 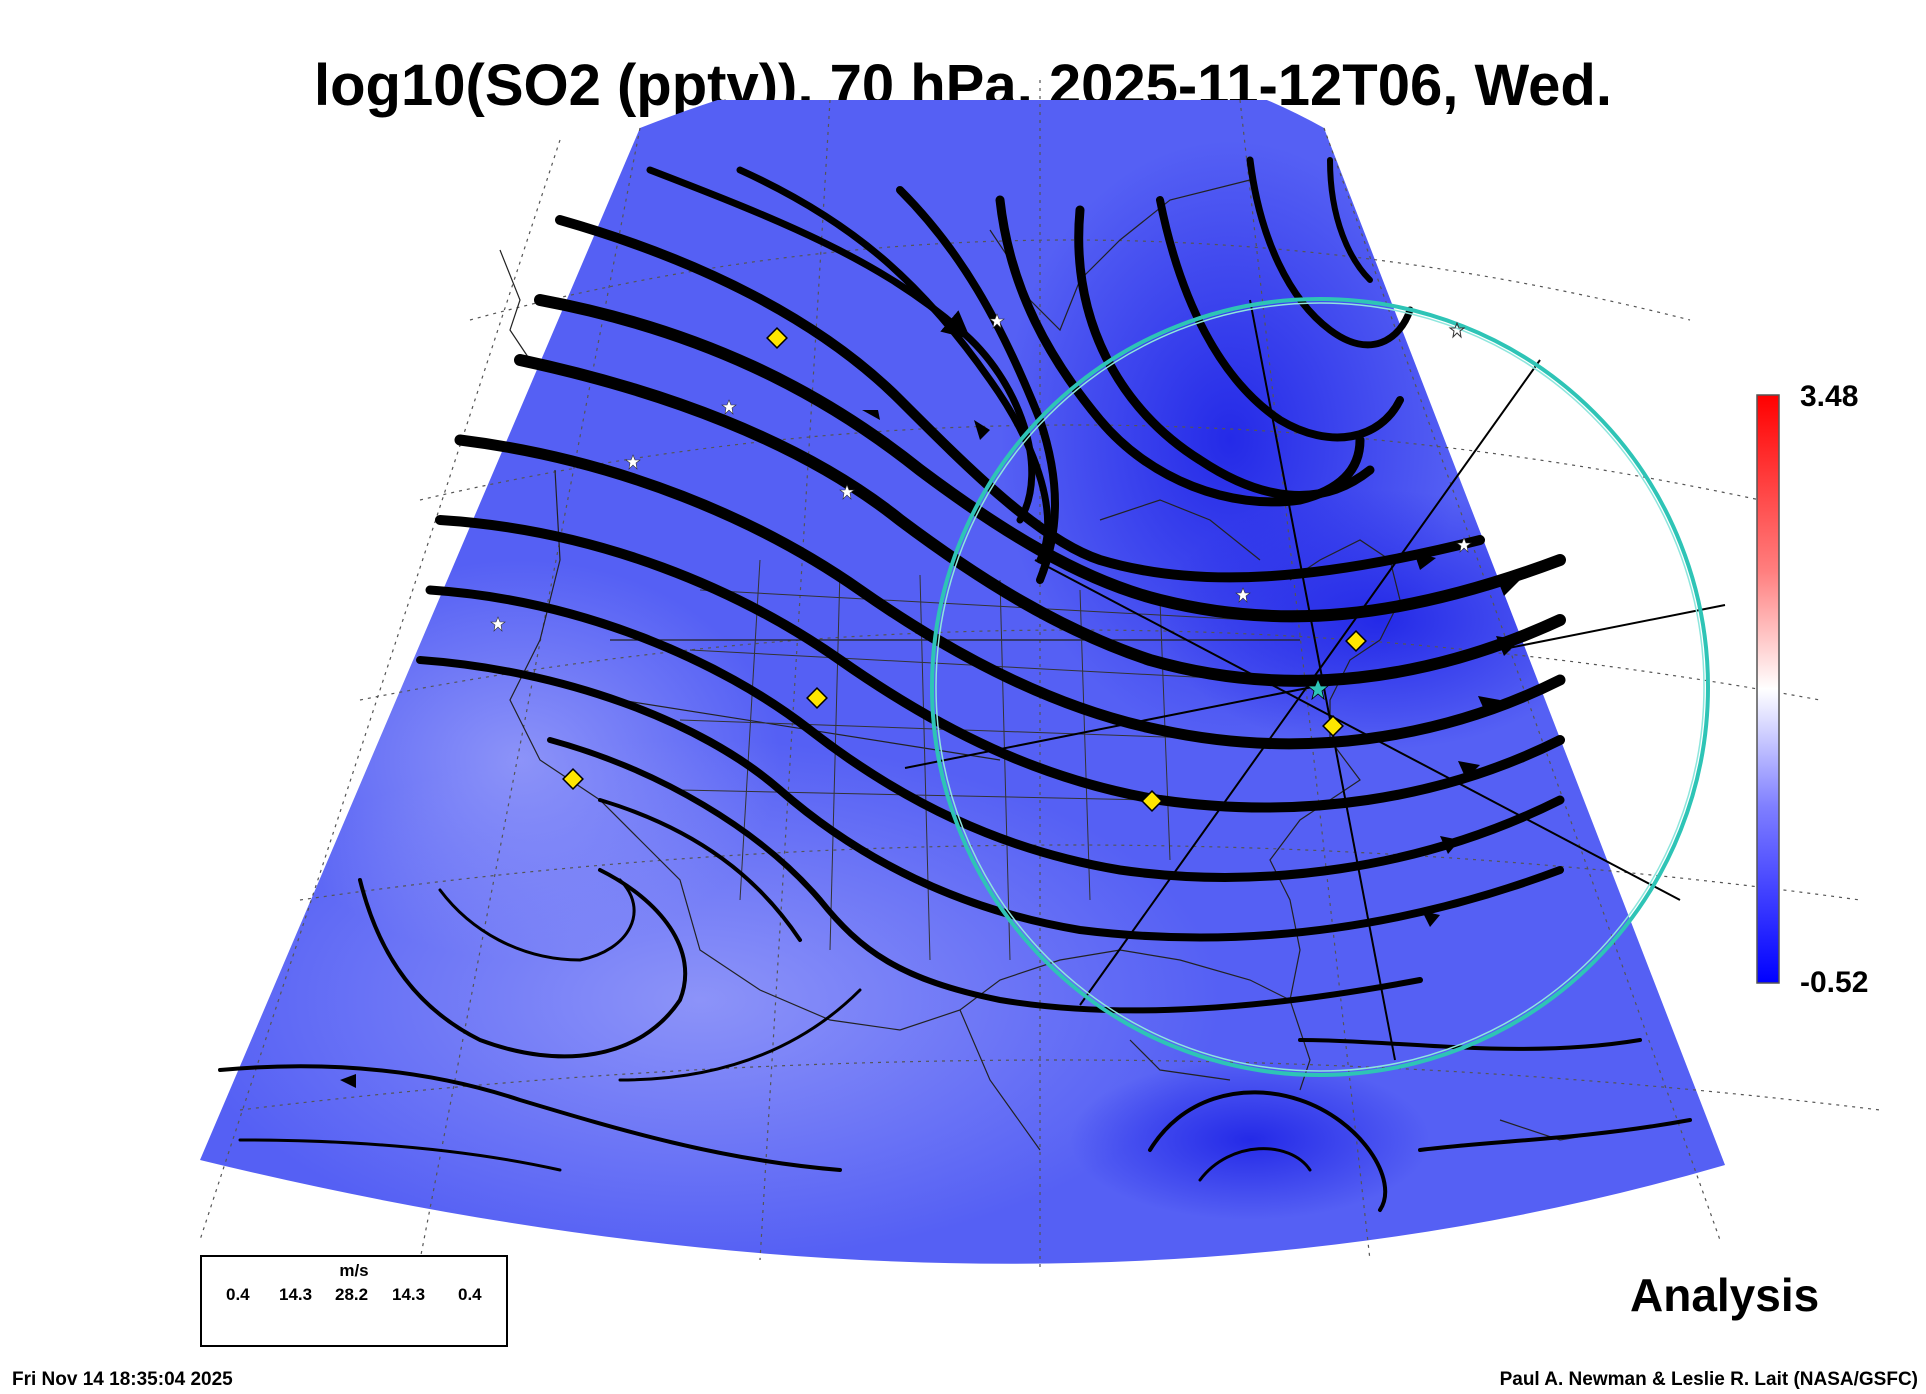 I want to click on station-stars, so click(x=981, y=472).